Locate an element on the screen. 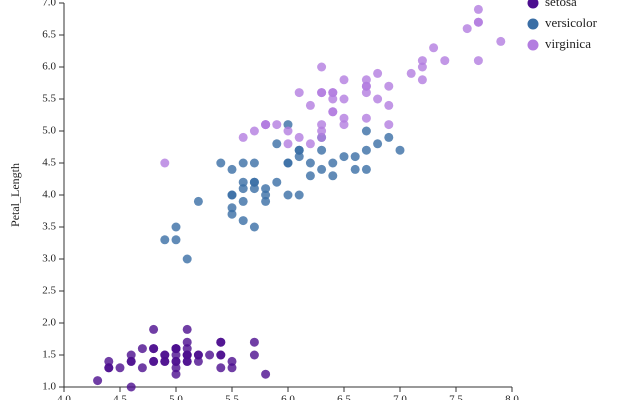  x-tick-label: 5.0 is located at coordinates (176, 397).